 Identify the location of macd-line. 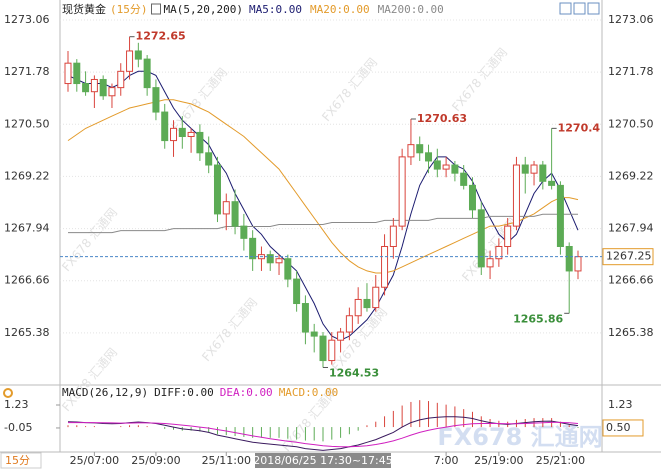
(323, 434).